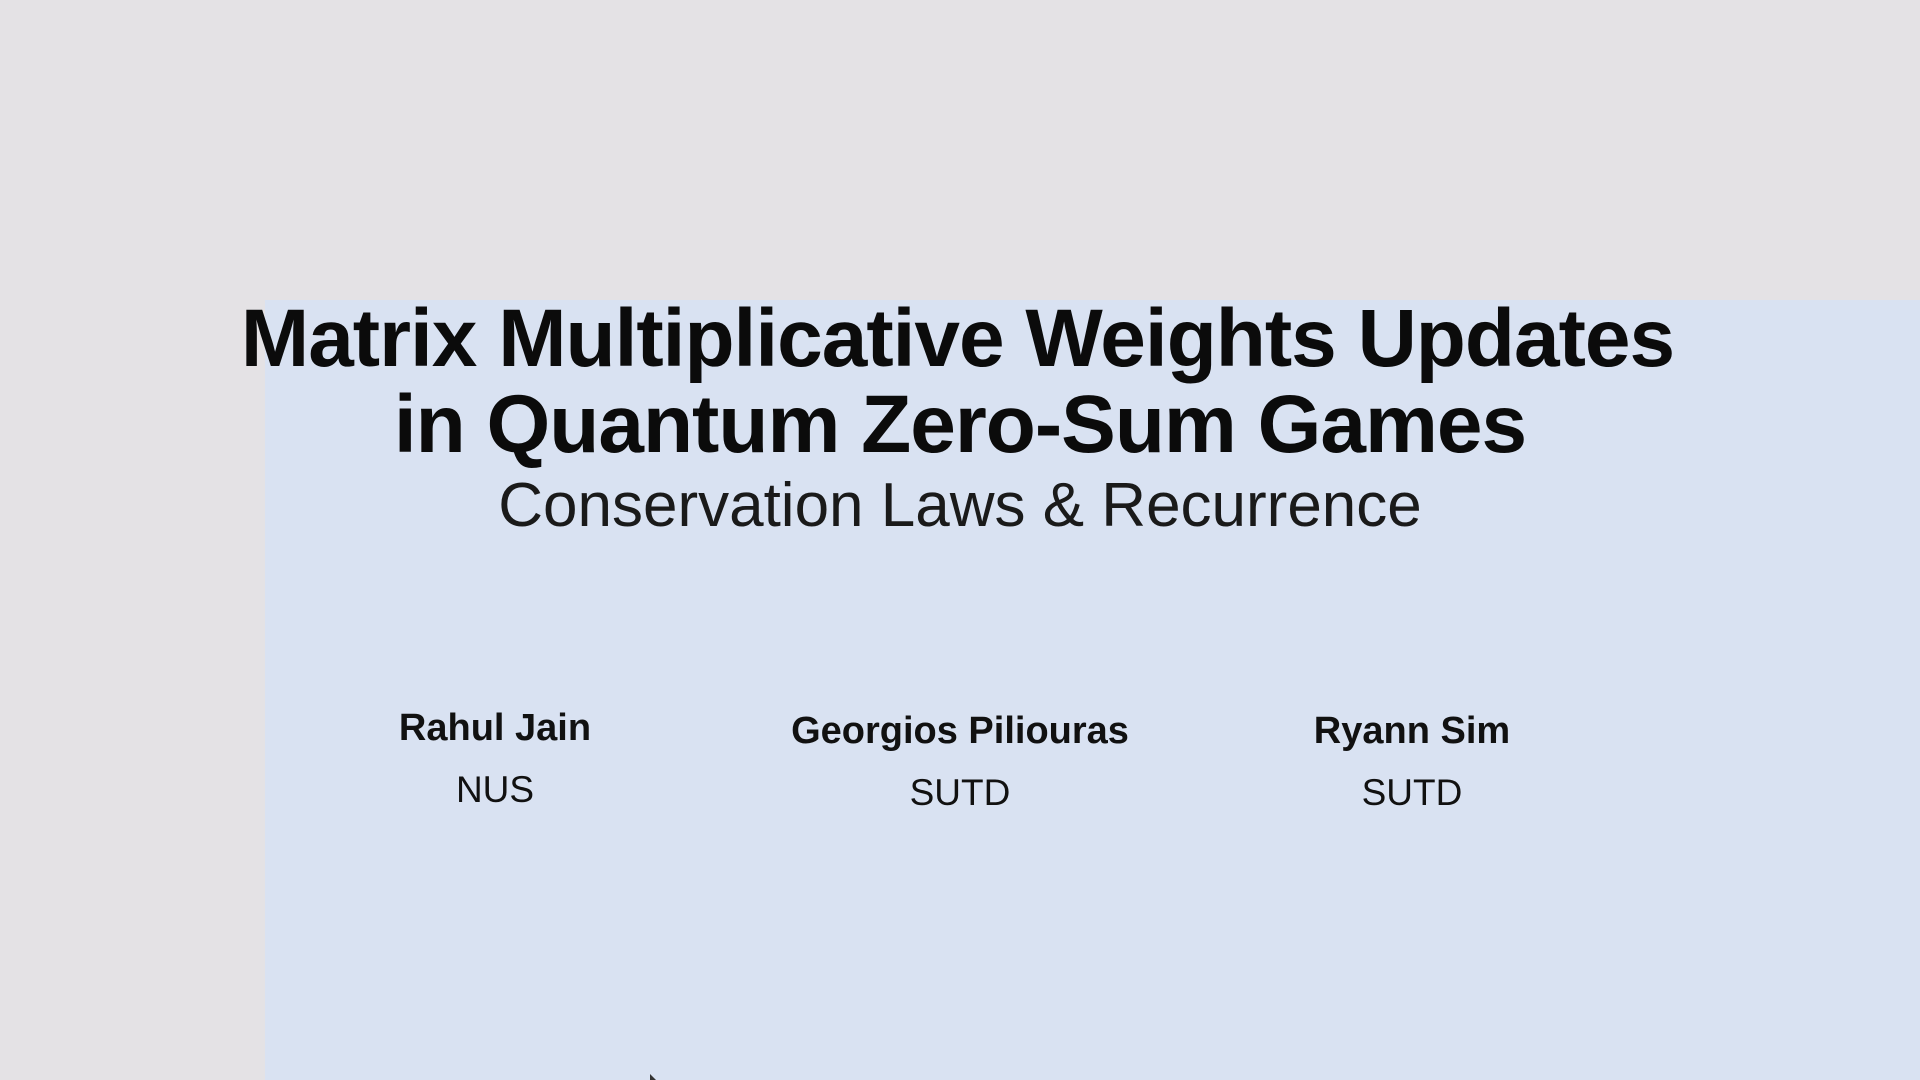  What do you see at coordinates (495, 789) in the screenshot?
I see `author-affiliation: NUS` at bounding box center [495, 789].